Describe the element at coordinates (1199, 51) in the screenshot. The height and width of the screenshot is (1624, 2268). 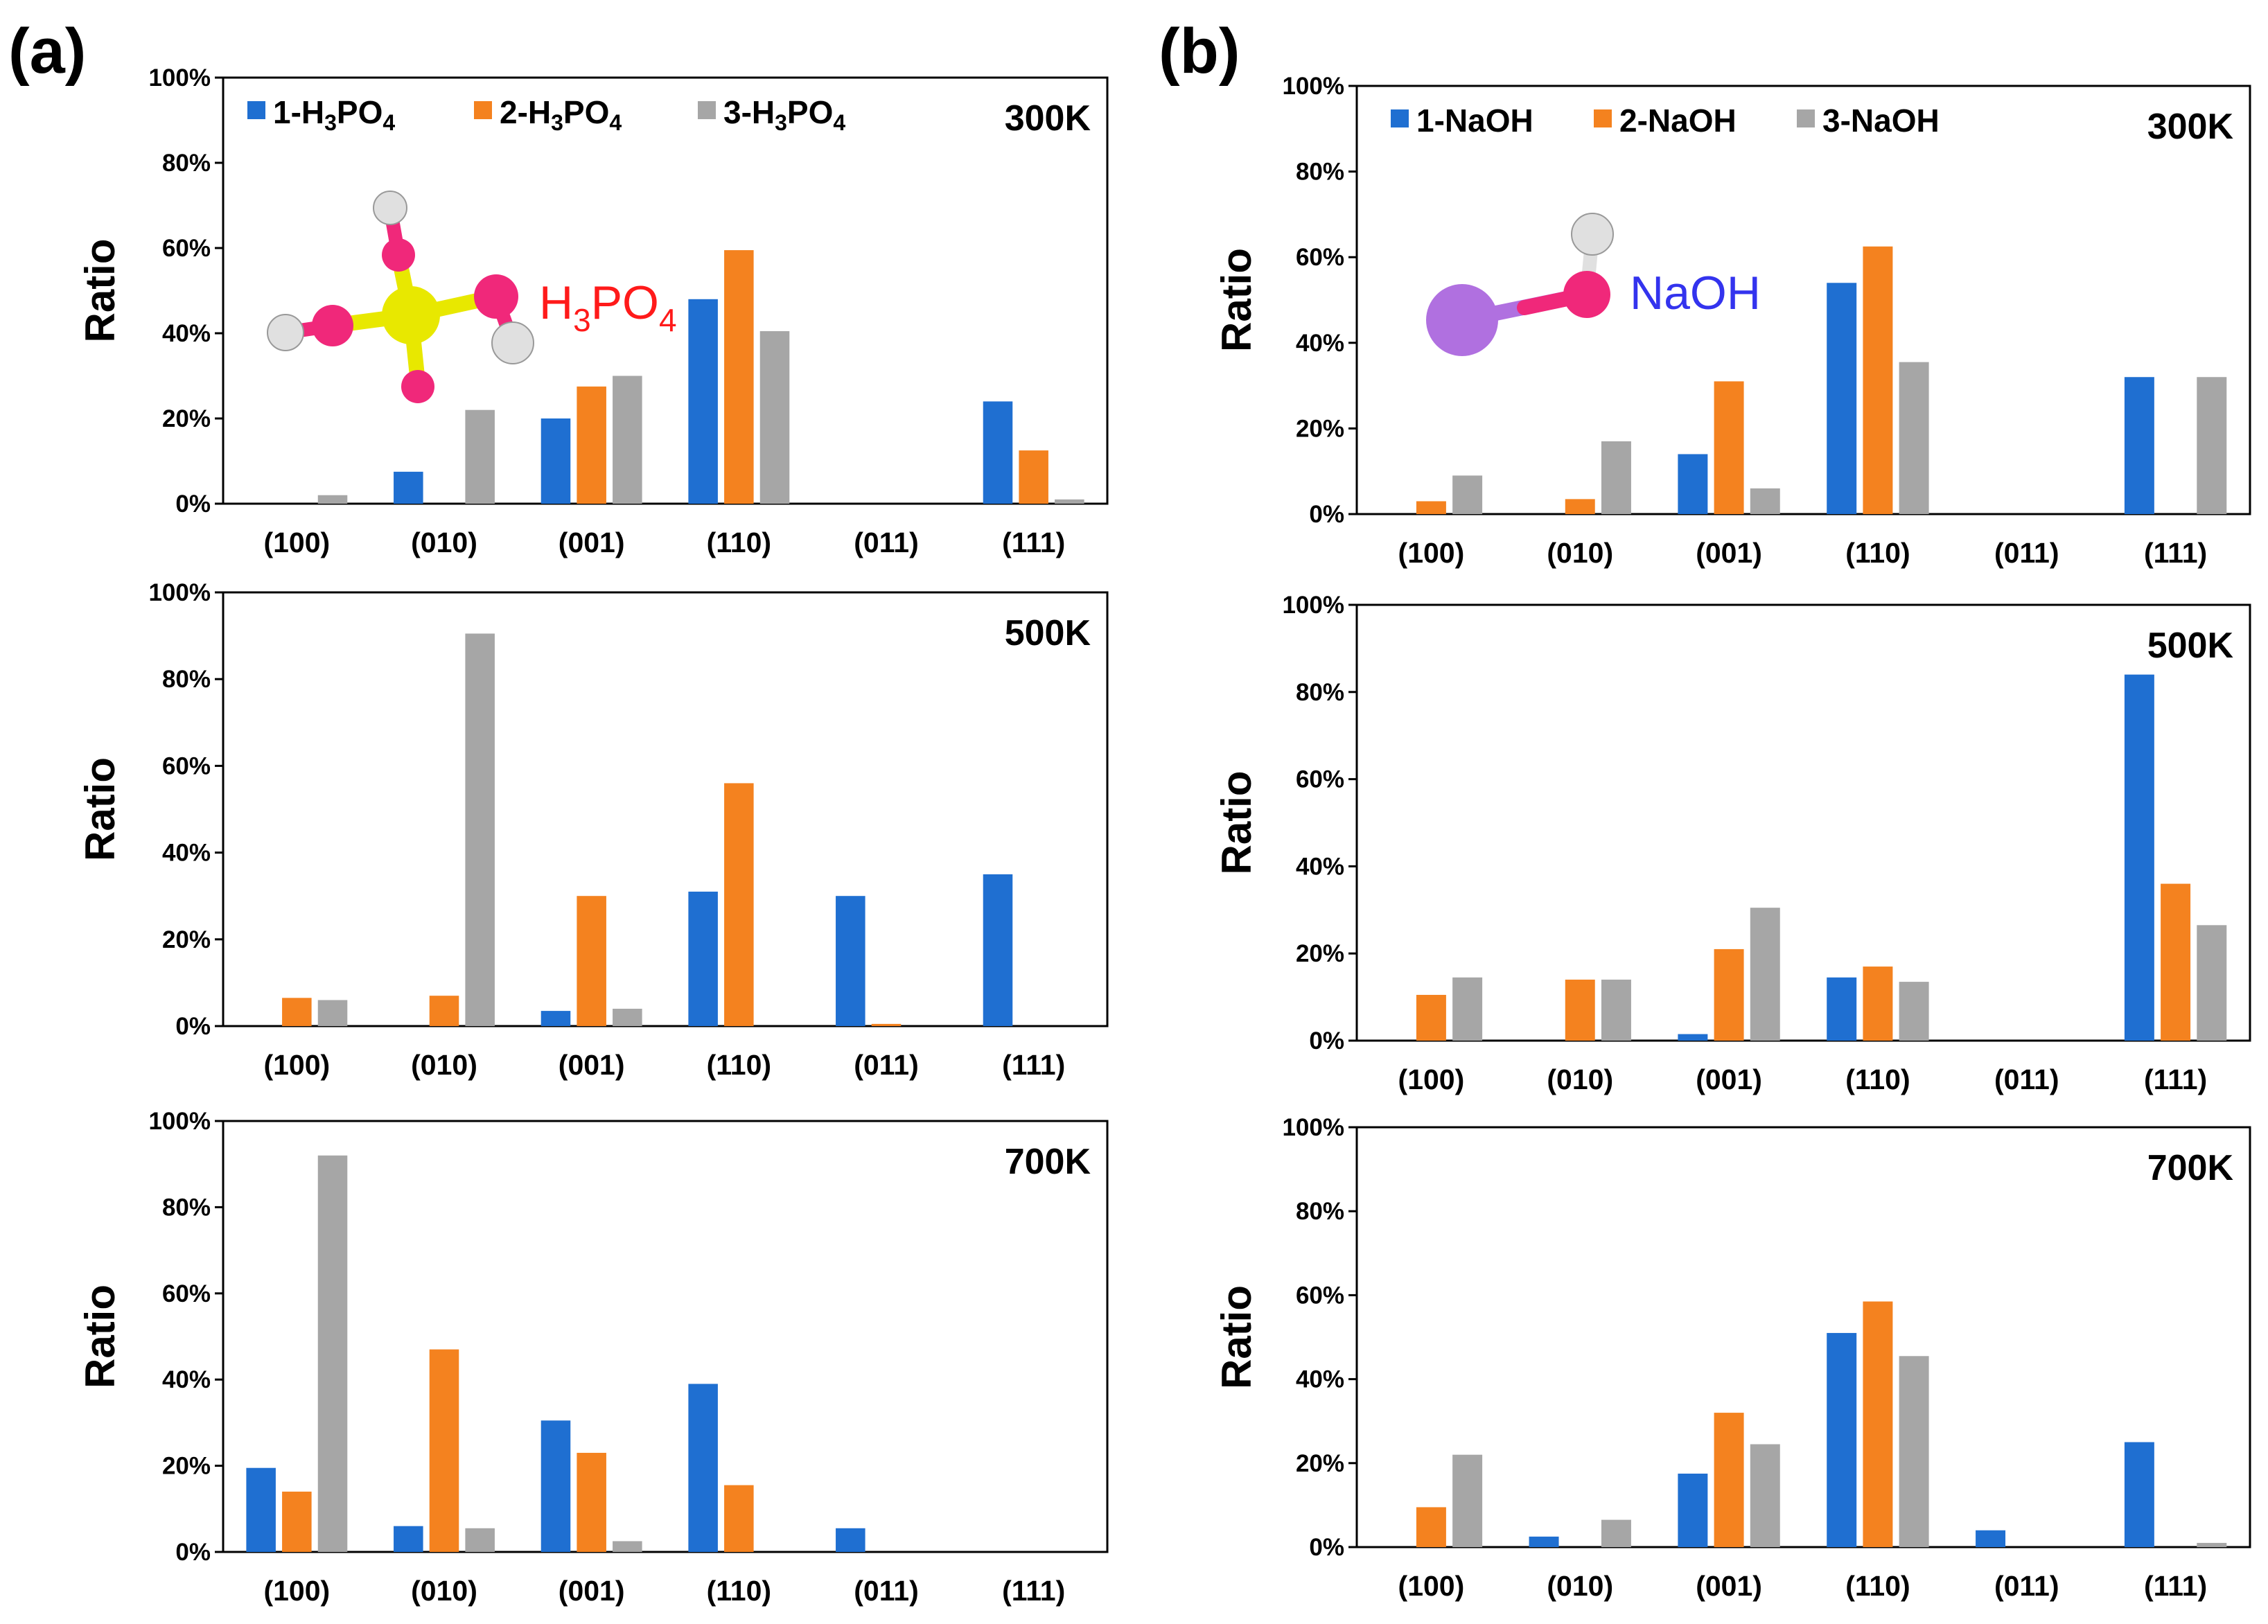
I see `panel-label-b: (b)` at that location.